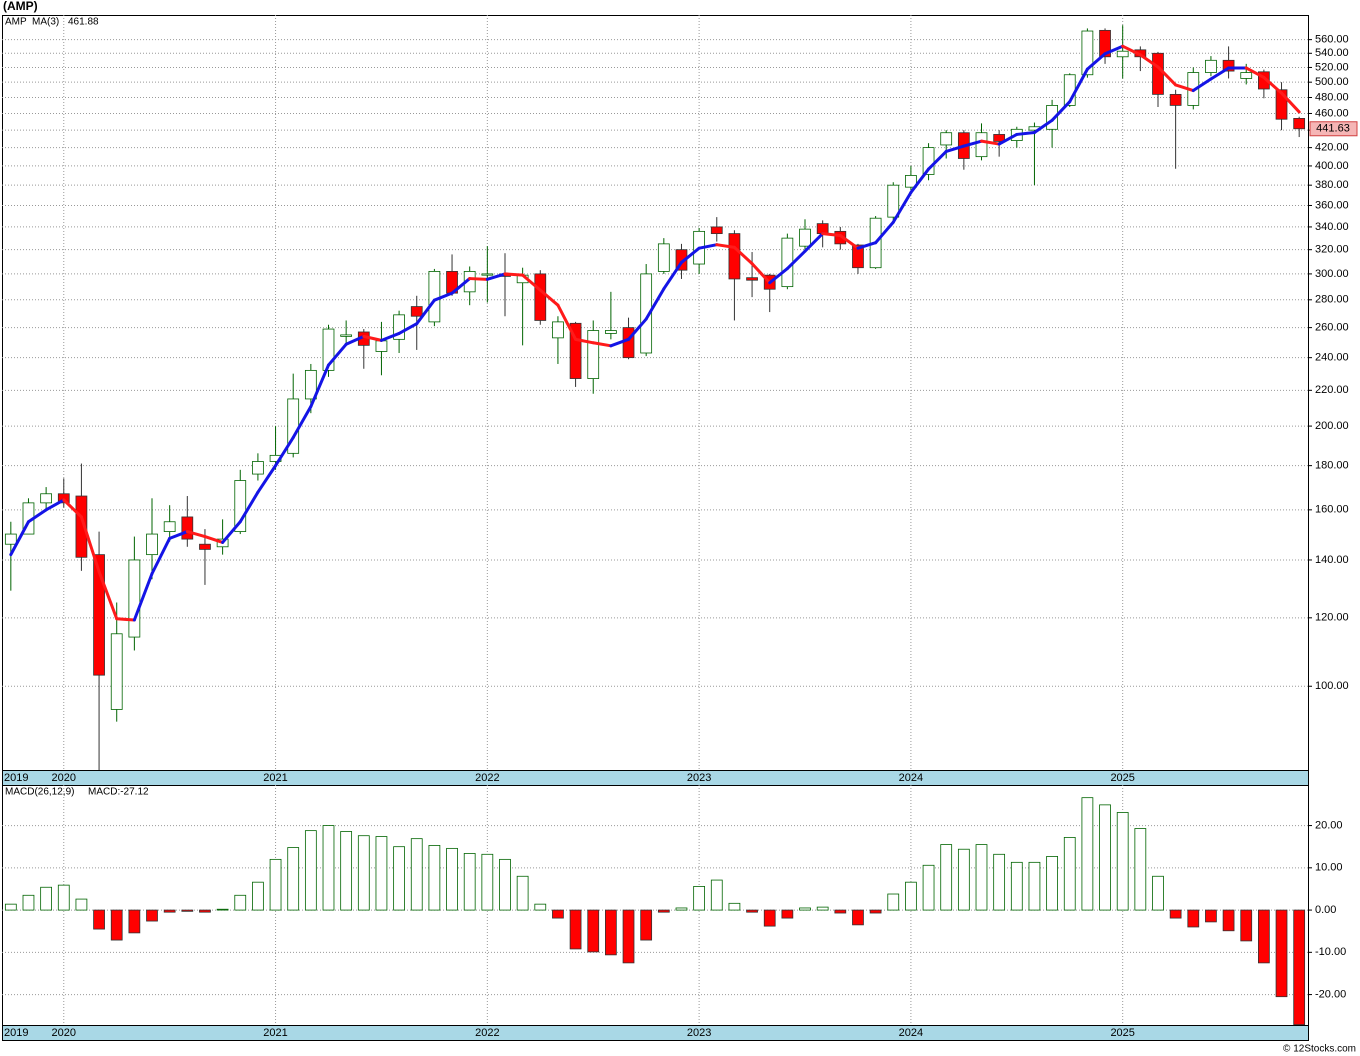 This screenshot has width=1360, height=1056. I want to click on y-tick-label: 260.00, so click(1332, 328).